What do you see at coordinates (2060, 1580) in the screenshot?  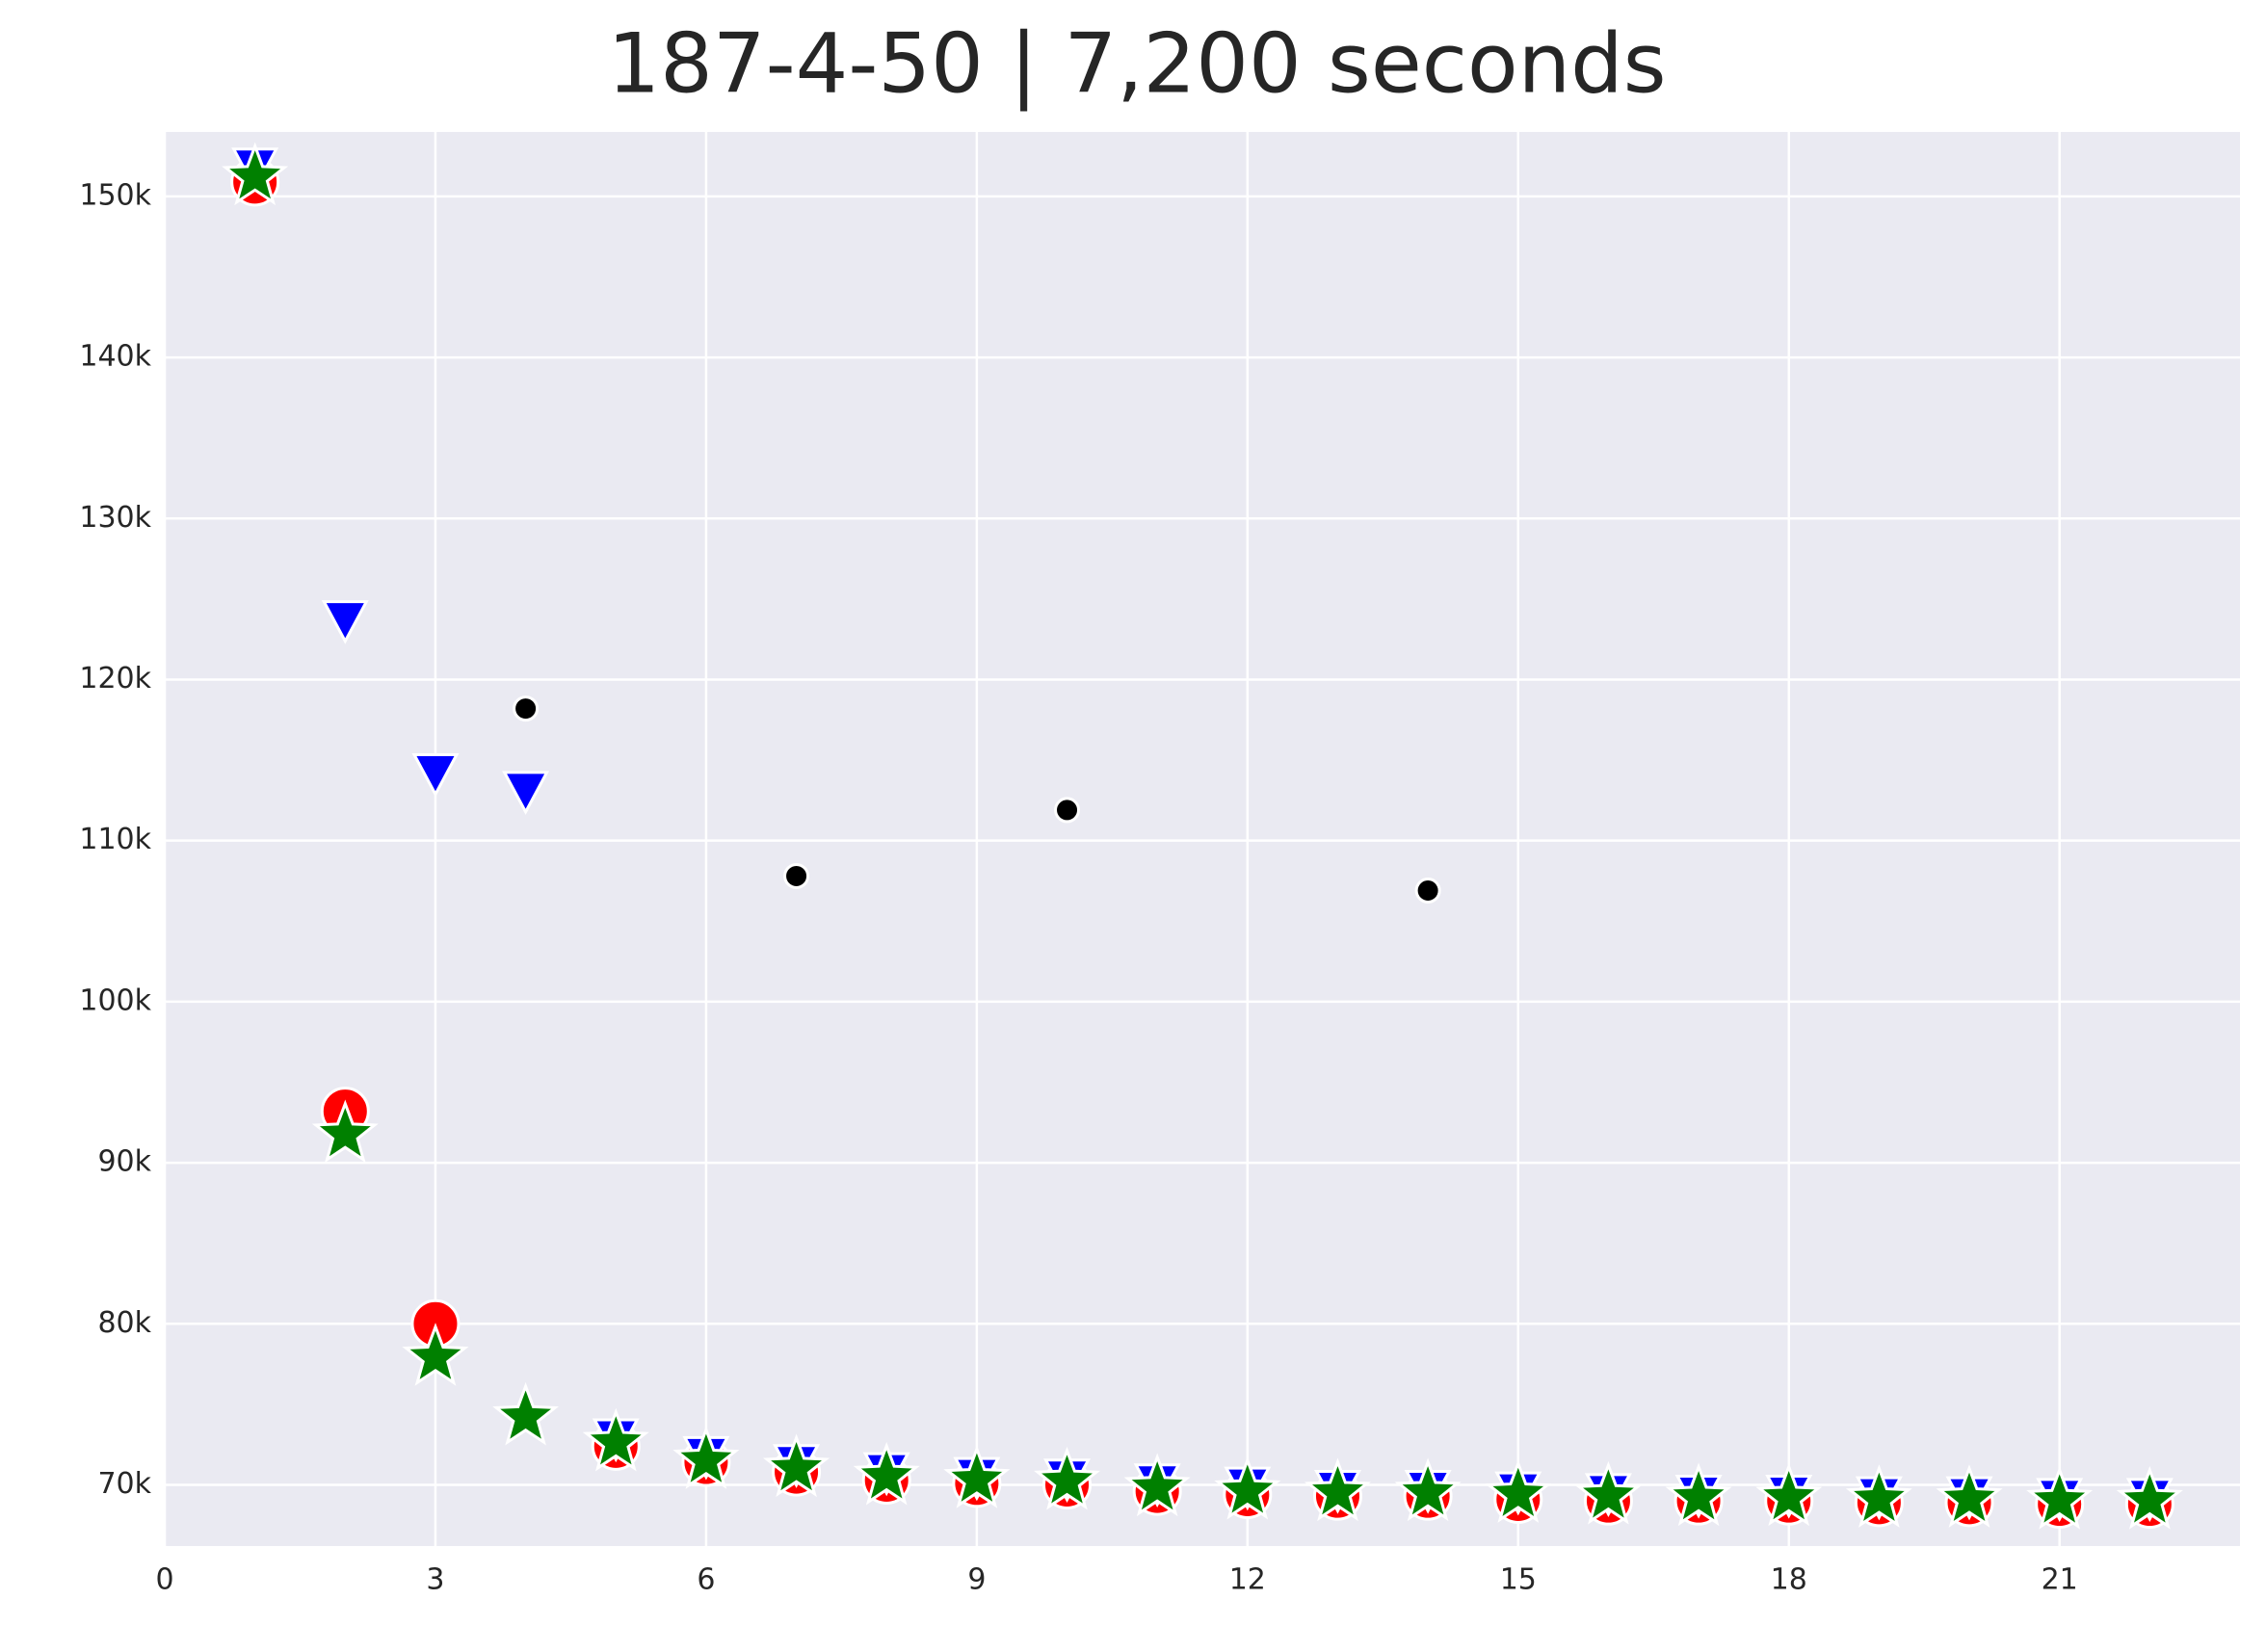 I see `x-tick-label: 21` at bounding box center [2060, 1580].